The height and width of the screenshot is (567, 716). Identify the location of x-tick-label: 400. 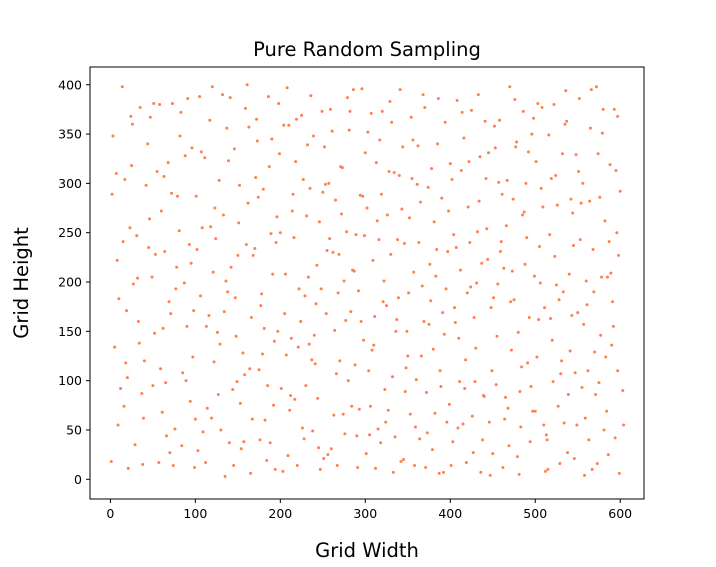
(450, 513).